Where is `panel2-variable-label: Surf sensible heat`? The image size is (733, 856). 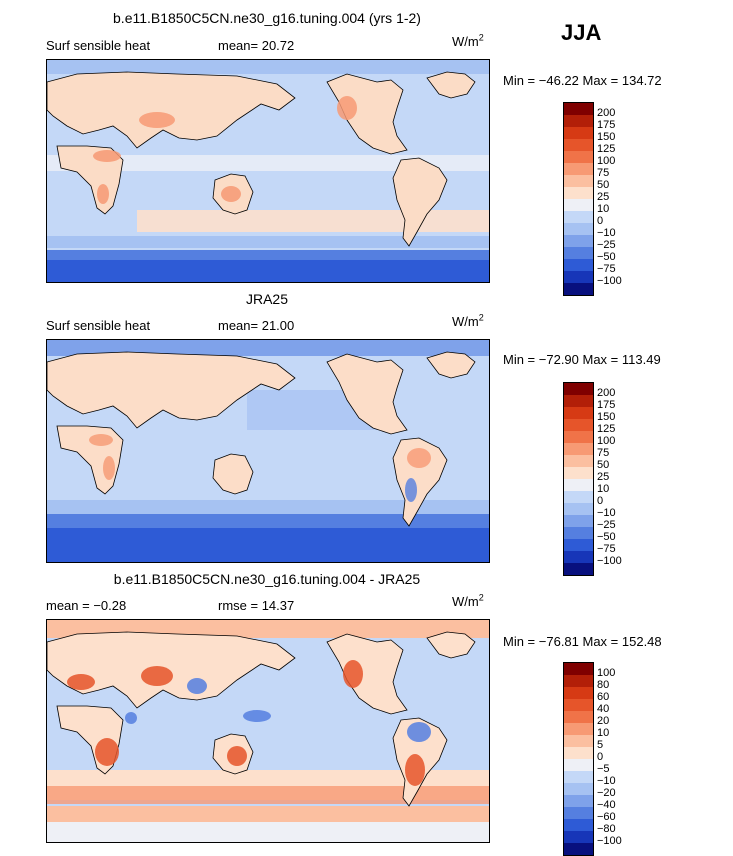 panel2-variable-label: Surf sensible heat is located at coordinates (98, 325).